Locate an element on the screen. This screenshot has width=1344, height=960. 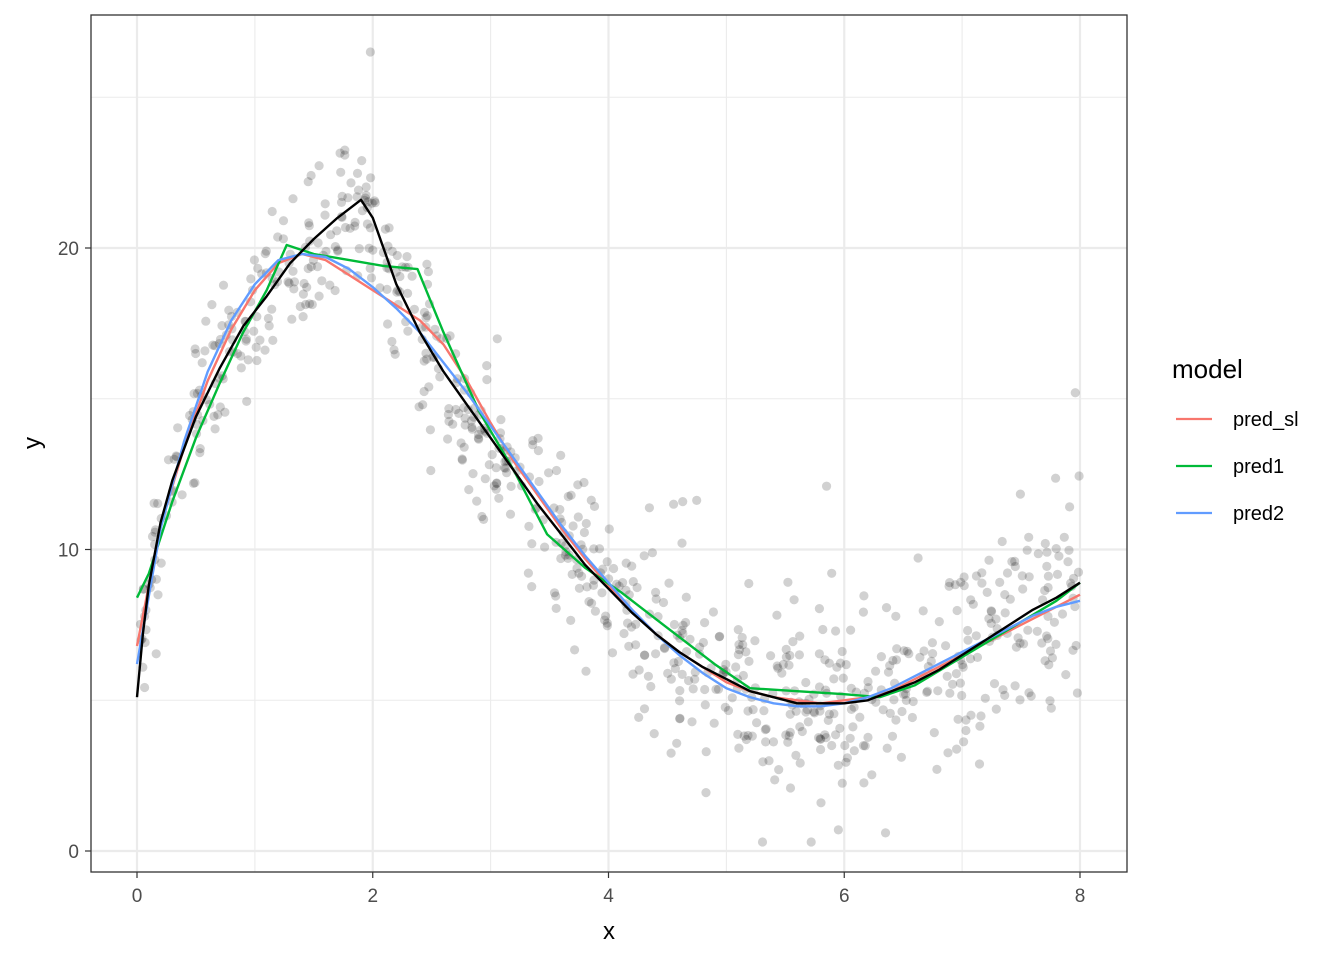
x-axis-ticks: 0 2 4 6 8 is located at coordinates (608, 889).